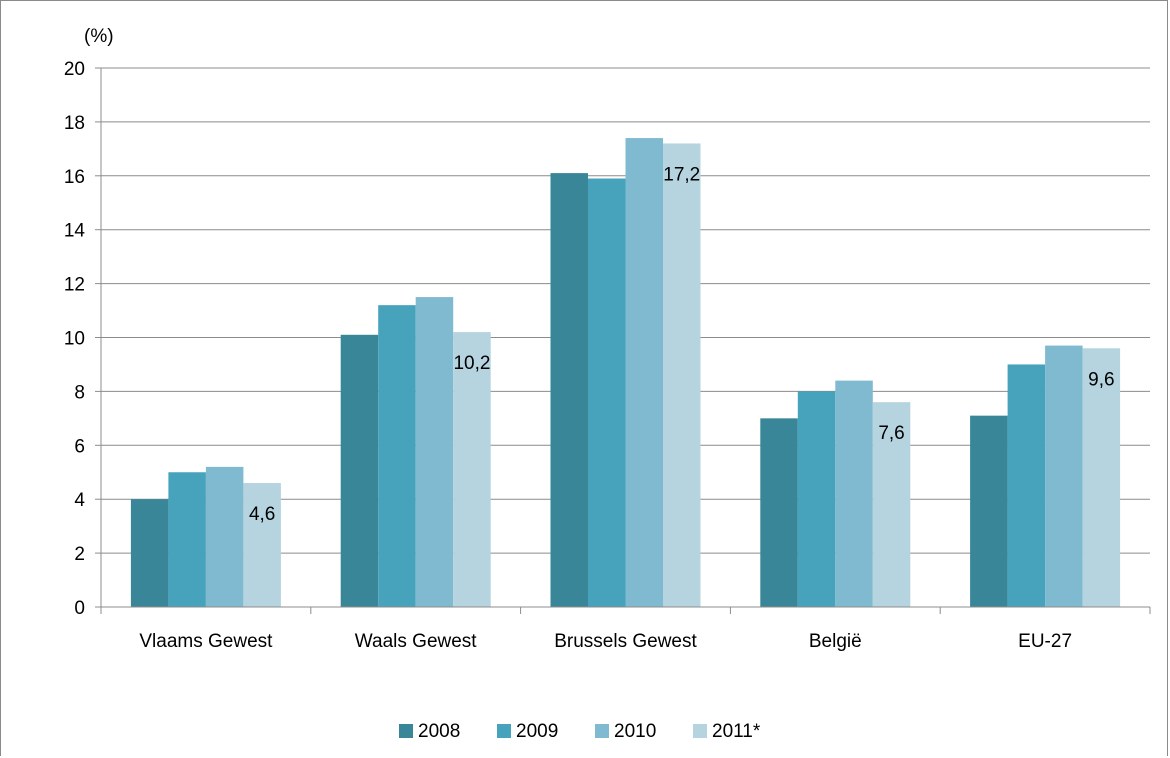  I want to click on y-tick-label: 10, so click(74, 339).